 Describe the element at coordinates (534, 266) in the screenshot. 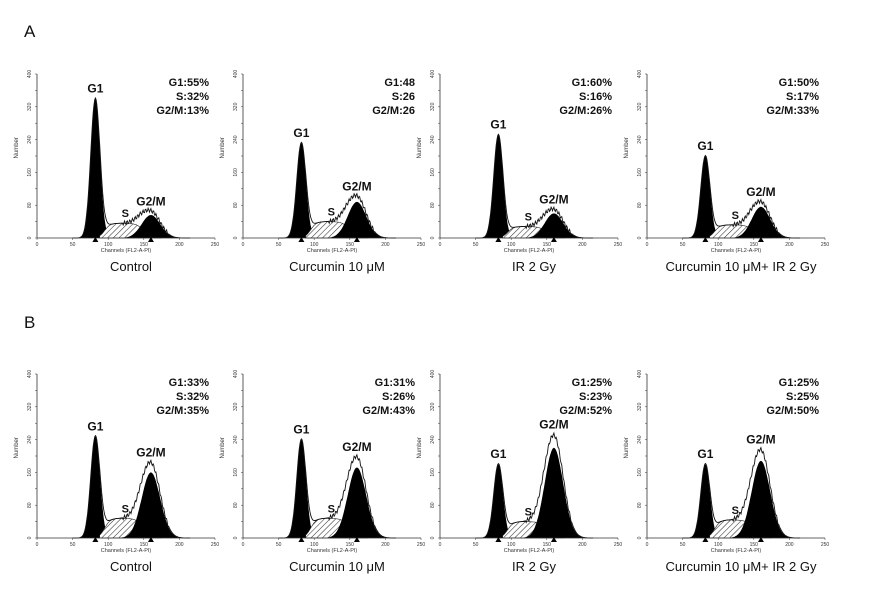

I see `panel-caption: IR 2 Gy` at that location.